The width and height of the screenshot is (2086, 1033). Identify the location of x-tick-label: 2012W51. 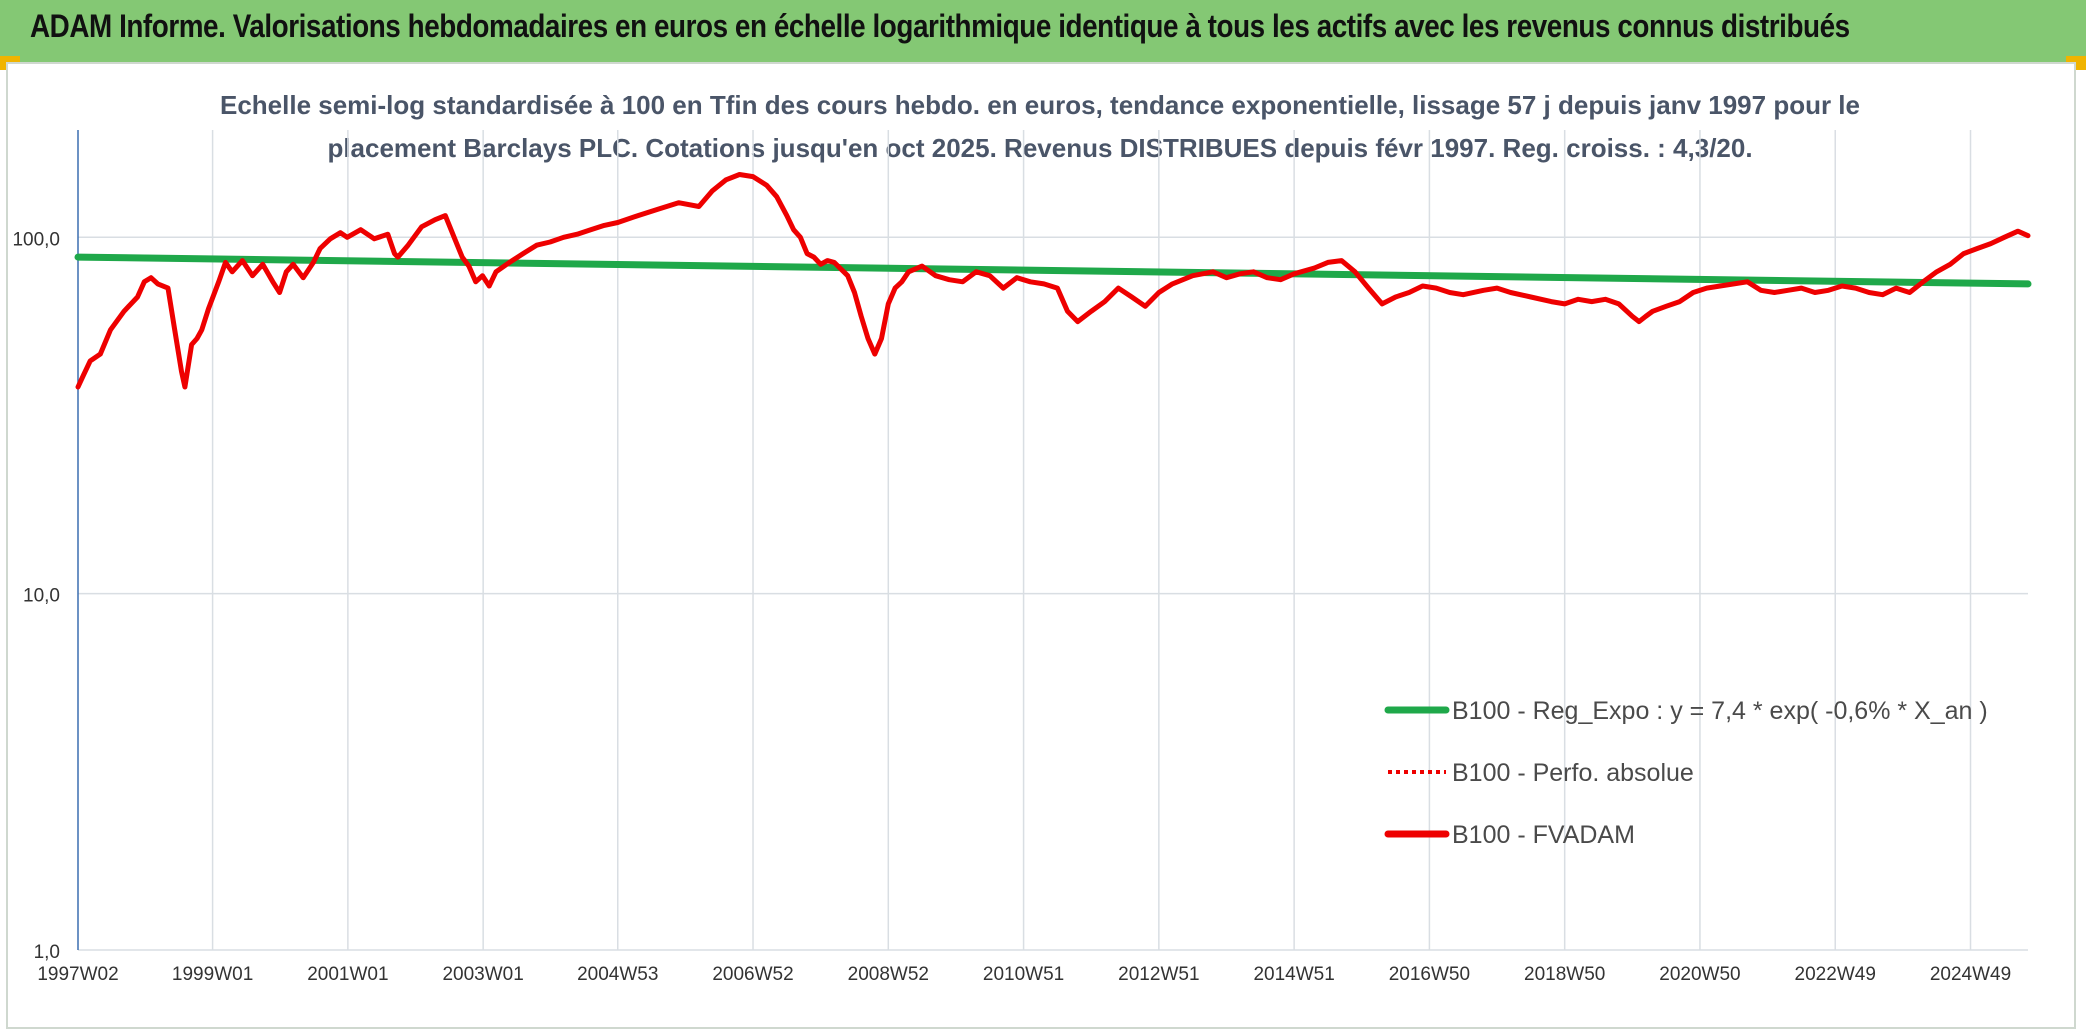
(1158, 974).